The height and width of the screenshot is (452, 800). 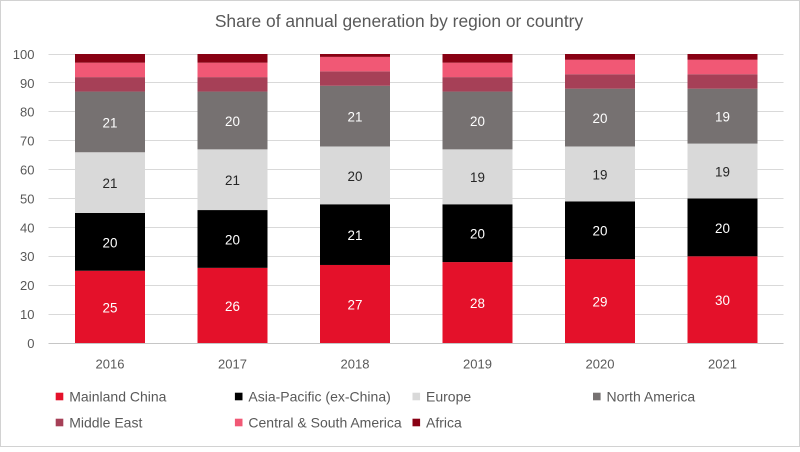 I want to click on svg-text: 10, so click(x=27, y=314).